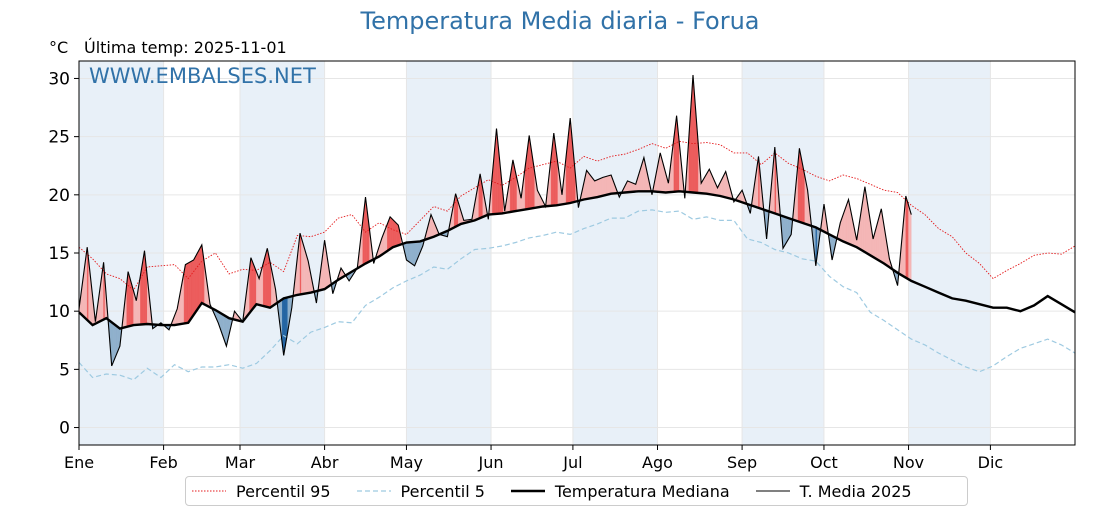 The width and height of the screenshot is (1120, 506). Describe the element at coordinates (59, 312) in the screenshot. I see `y-tick-label: 10` at that location.